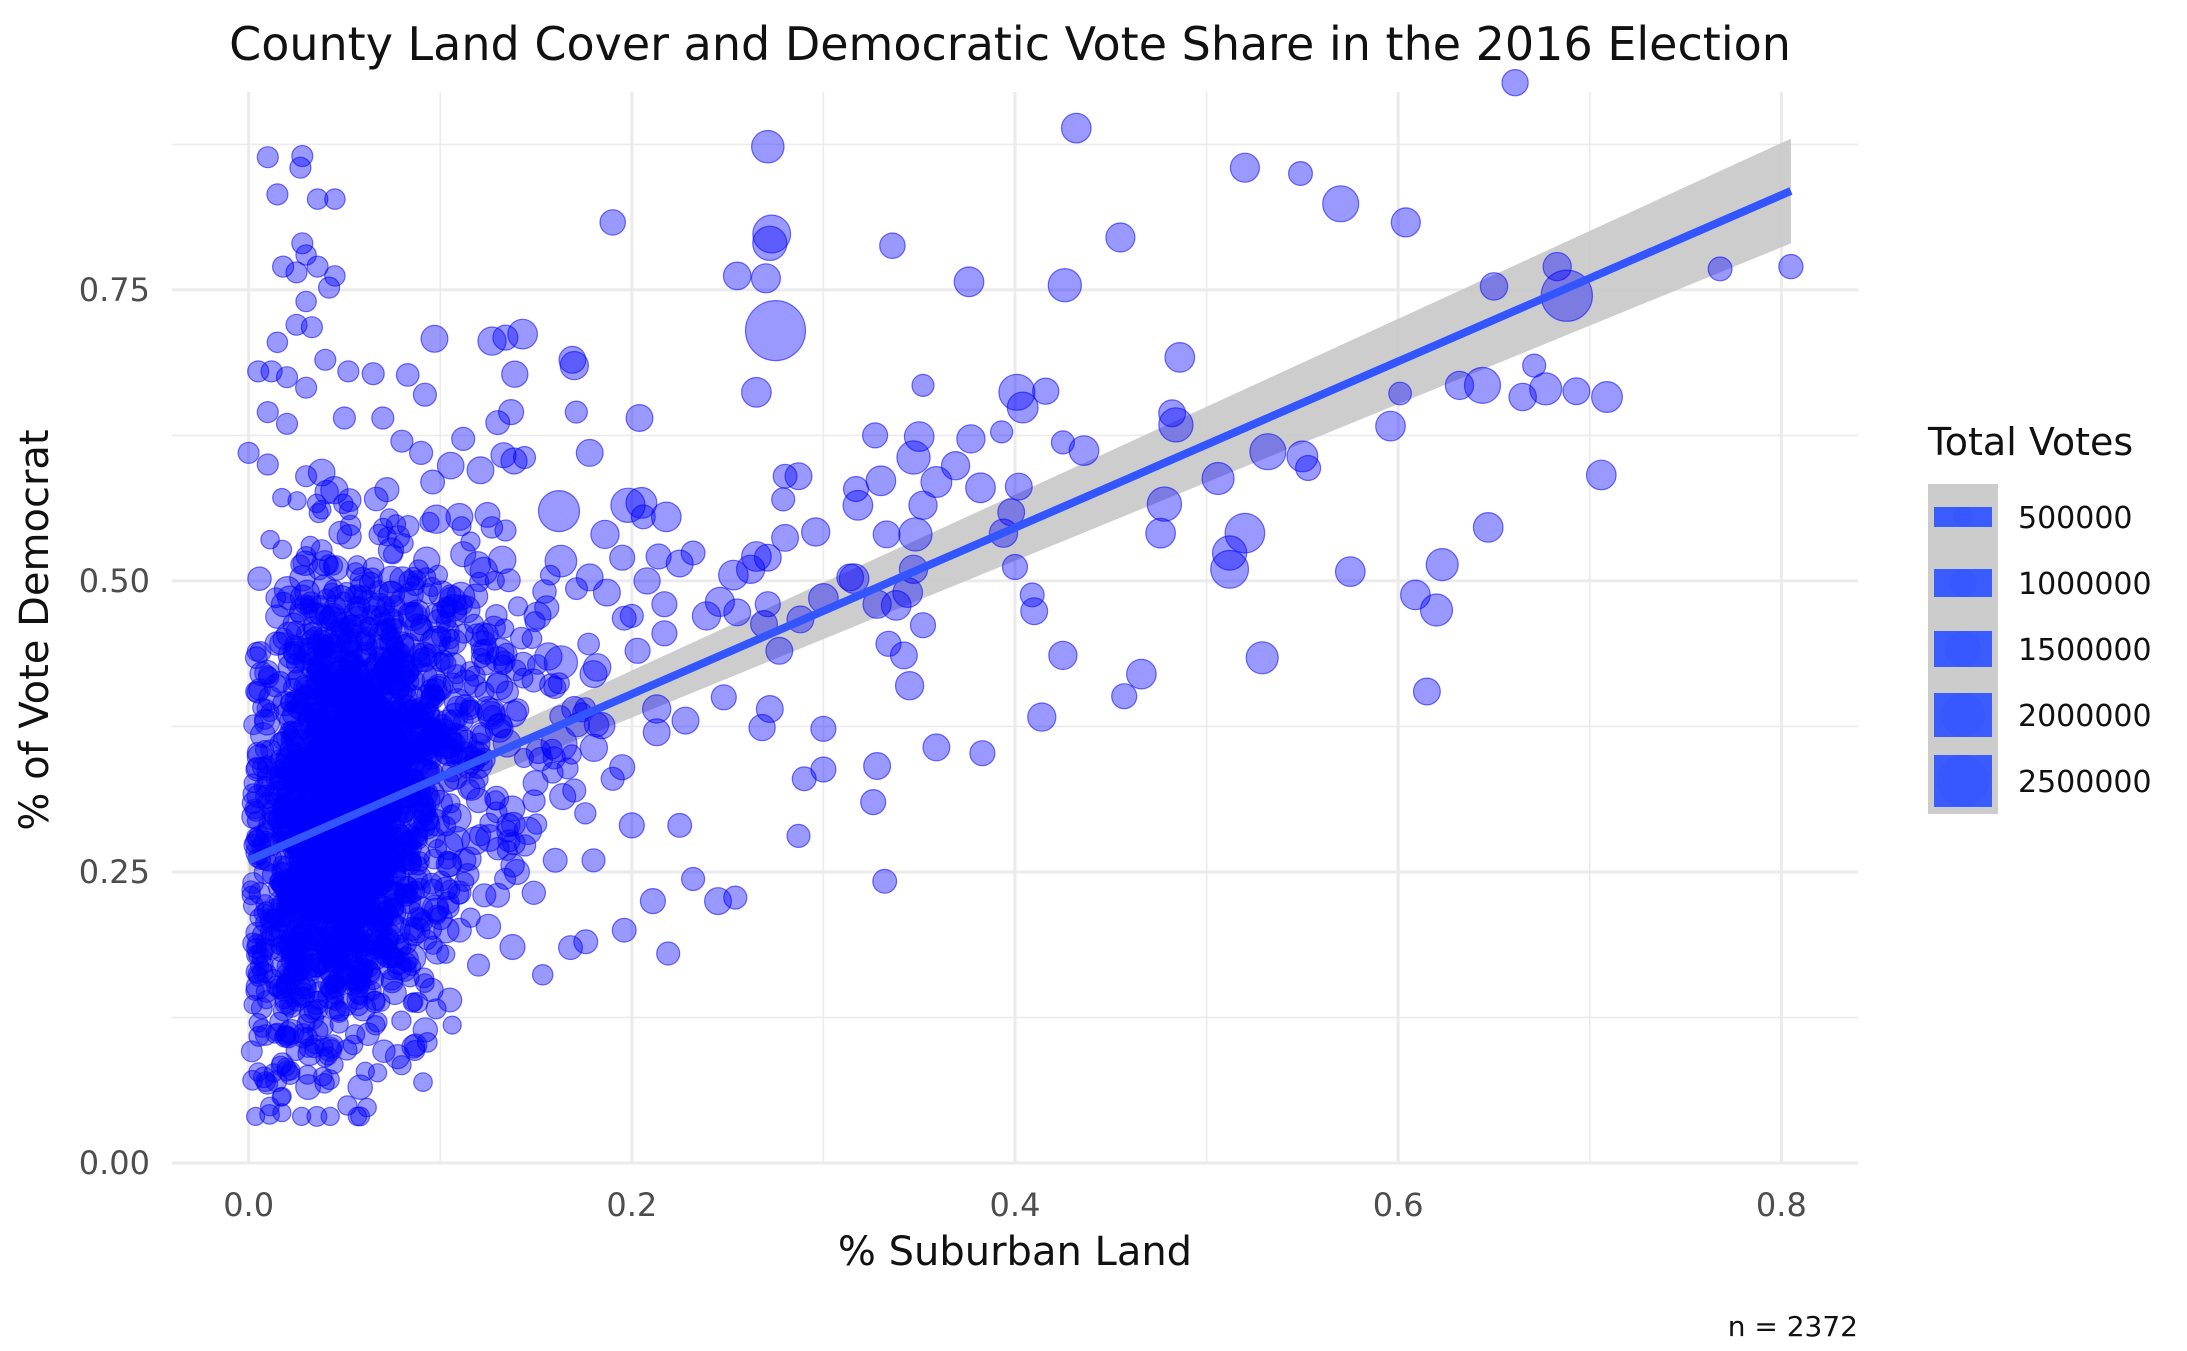  I want to click on x-tick-label: 0.2, so click(631, 1205).